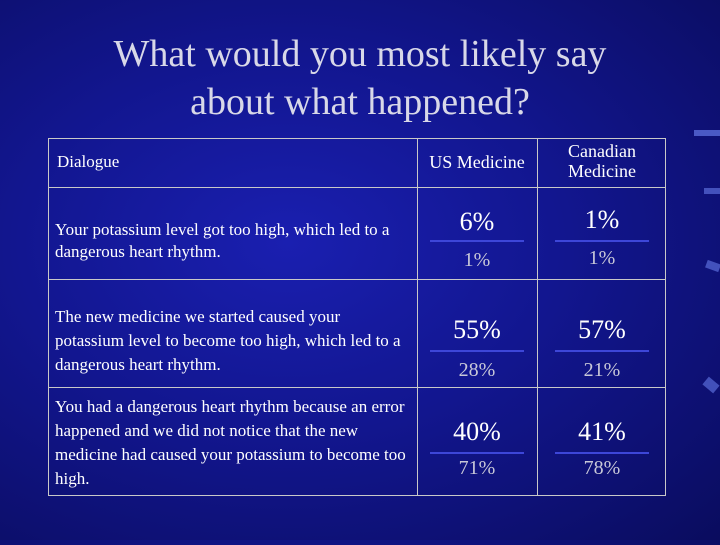 The width and height of the screenshot is (720, 545). I want to click on row-2-ca-bottom: 21%, so click(602, 370).